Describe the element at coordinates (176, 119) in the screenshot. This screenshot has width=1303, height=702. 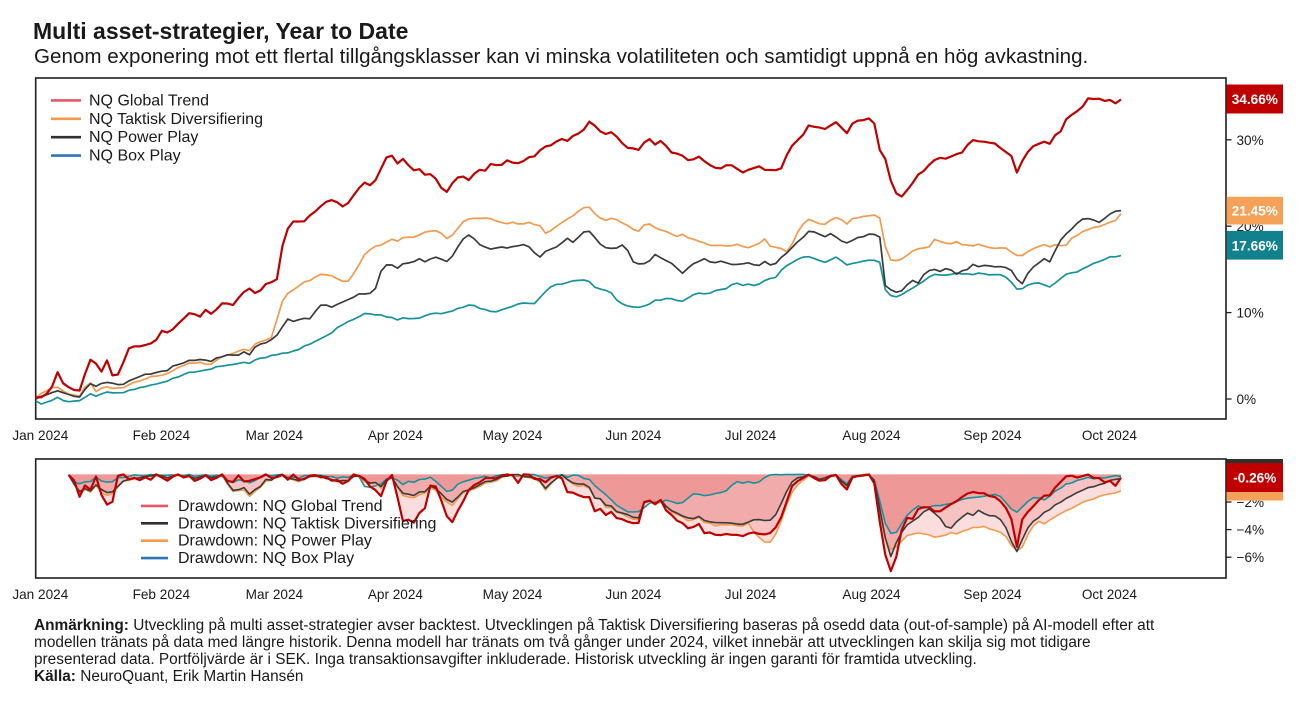
I see `svg-text: NQ Taktisk Diversifiering` at that location.